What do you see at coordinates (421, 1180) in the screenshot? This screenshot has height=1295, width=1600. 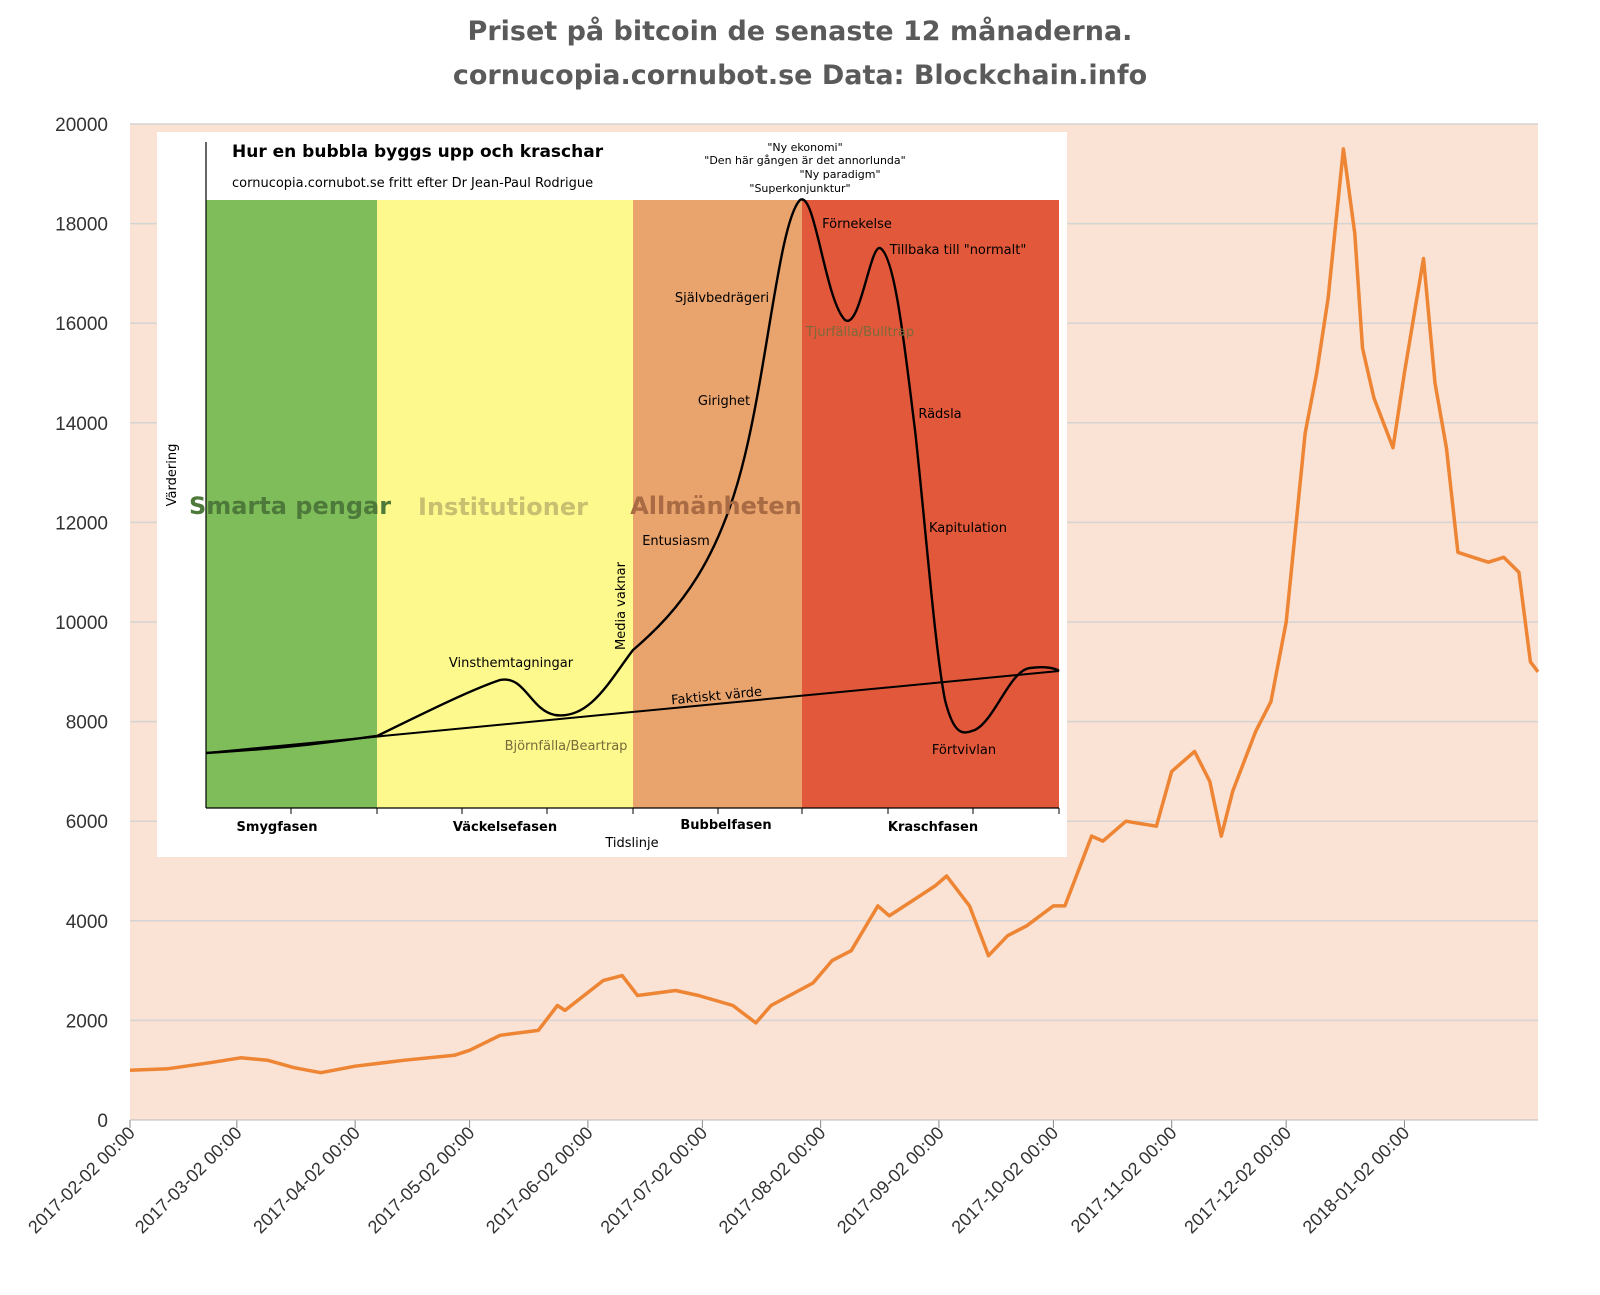 I see `x-tick-label: 2017-05-02 00:00` at bounding box center [421, 1180].